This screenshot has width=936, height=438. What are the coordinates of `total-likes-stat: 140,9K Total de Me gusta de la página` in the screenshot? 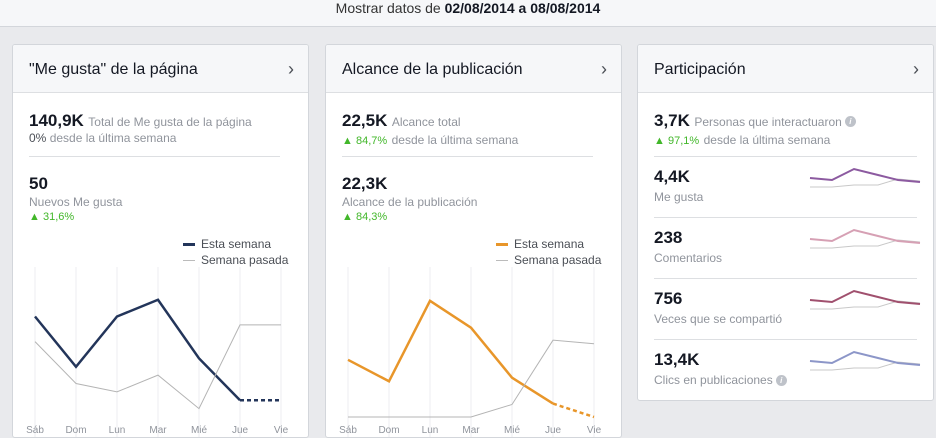 It's located at (140, 121).